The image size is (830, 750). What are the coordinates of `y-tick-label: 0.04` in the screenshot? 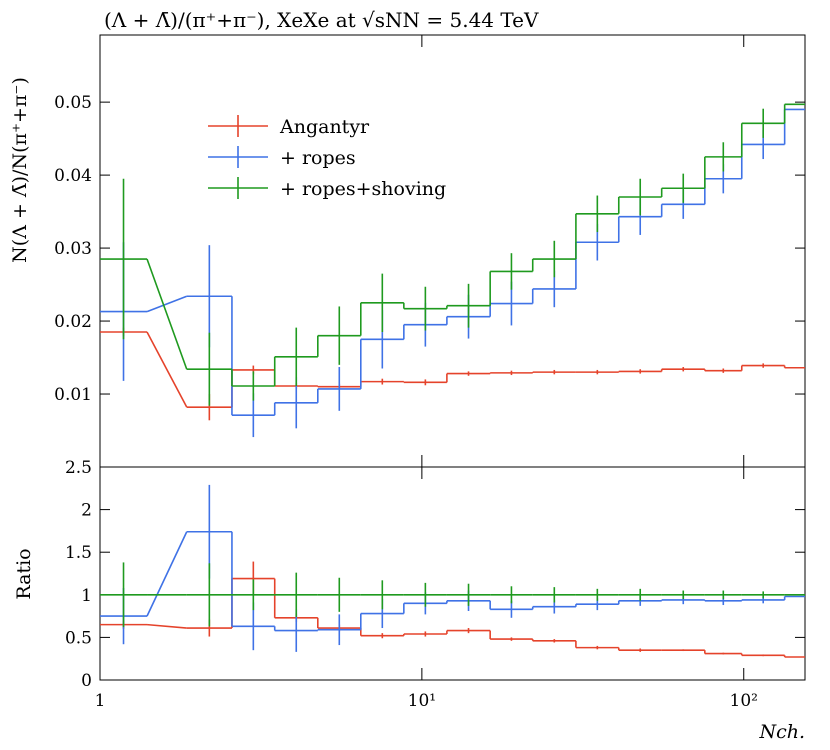 It's located at (73, 176).